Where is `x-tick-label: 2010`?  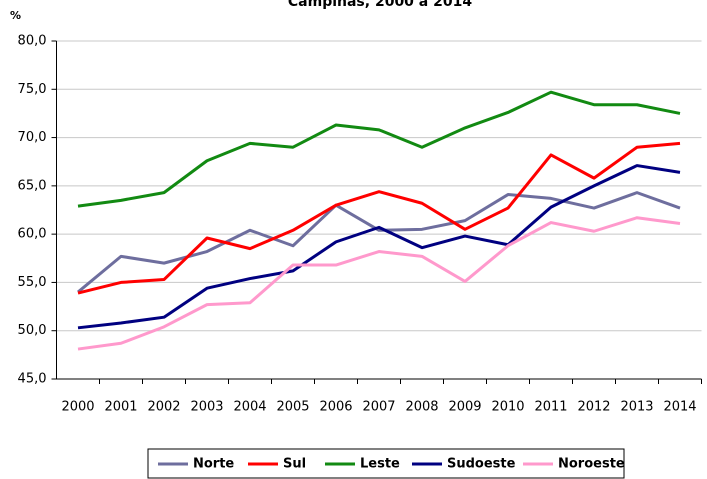
x-tick-label: 2010 is located at coordinates (507, 407).